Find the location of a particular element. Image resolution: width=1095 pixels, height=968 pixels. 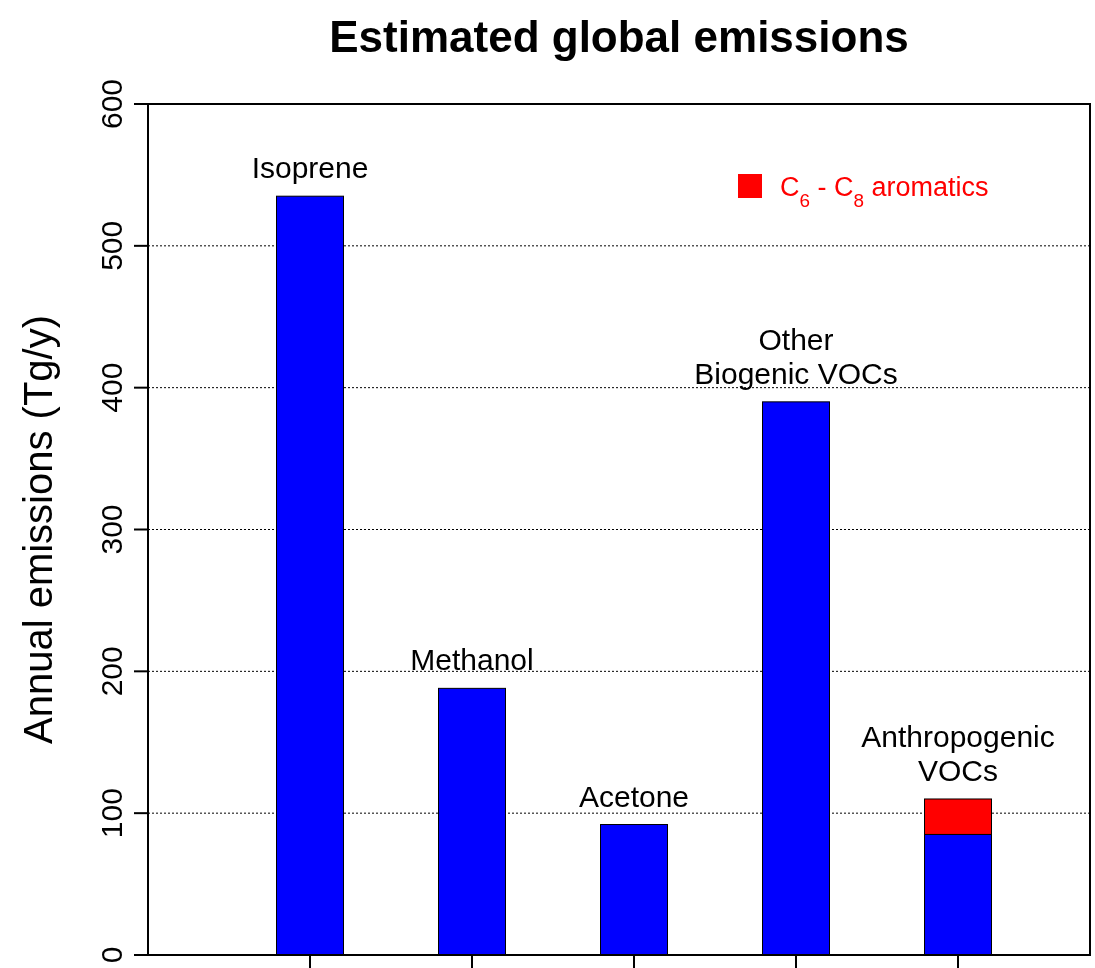

y-tick-label: 500 is located at coordinates (111, 245).